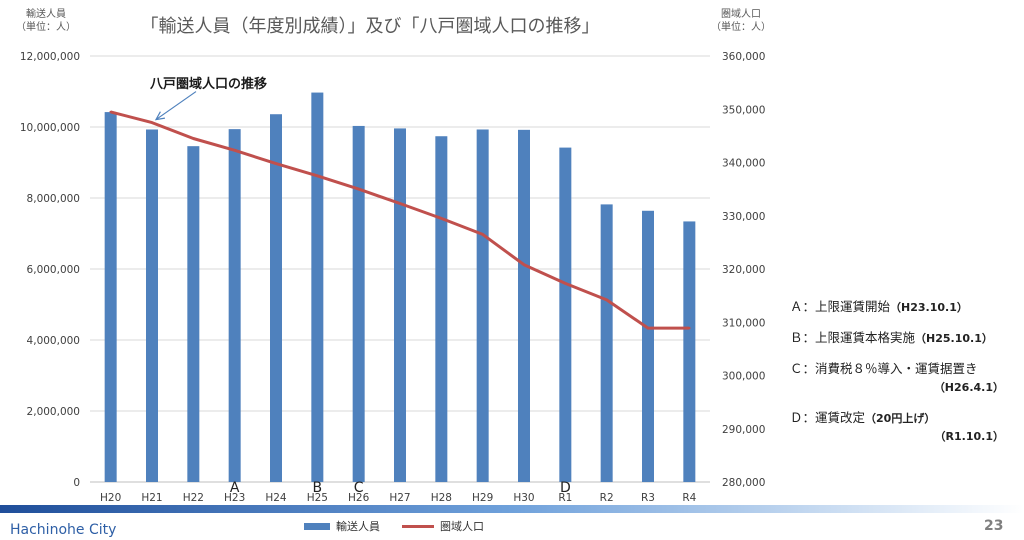 The image size is (1024, 540). What do you see at coordinates (743, 483) in the screenshot?
I see `y-right-tick-label: 280,000` at bounding box center [743, 483].